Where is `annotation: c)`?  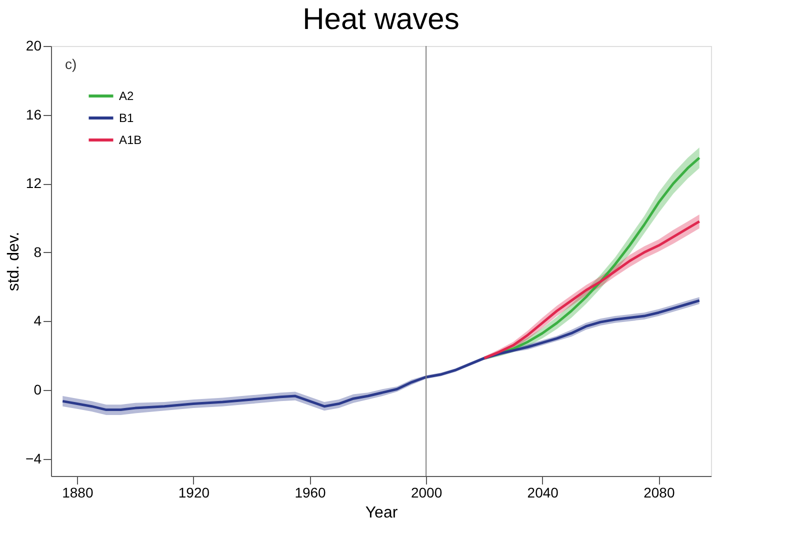 annotation: c) is located at coordinates (71, 64).